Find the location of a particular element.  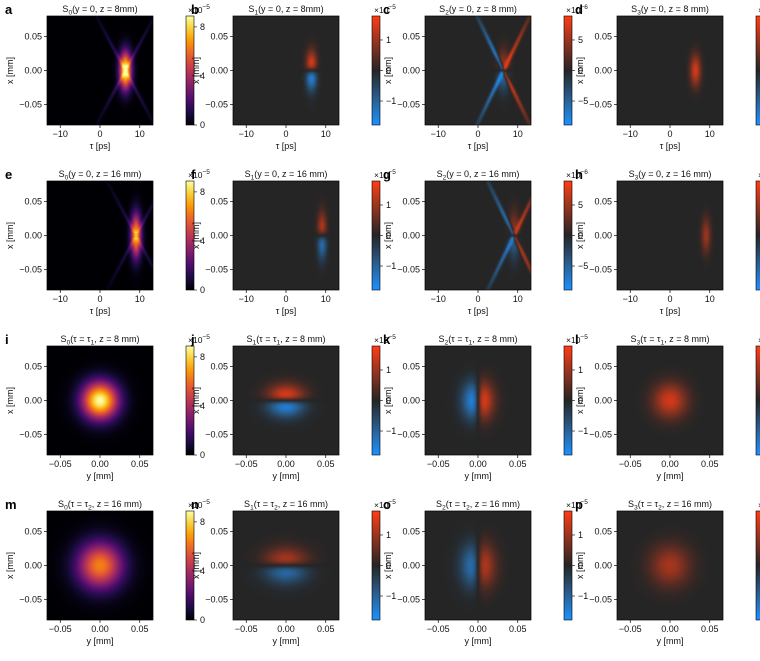

title-subscript: 2 is located at coordinates (447, 343).